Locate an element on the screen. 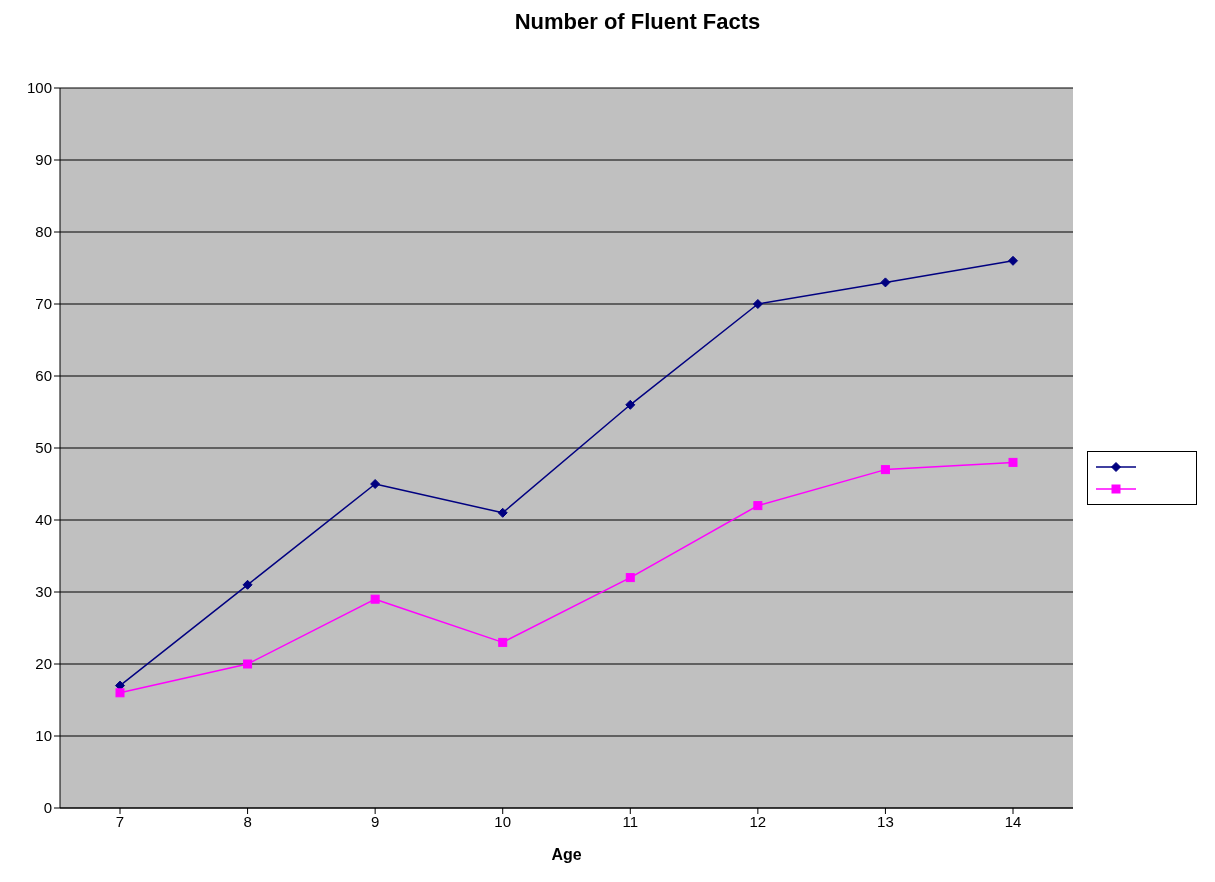 The height and width of the screenshot is (882, 1215). x-tick-label: 10 is located at coordinates (503, 821).